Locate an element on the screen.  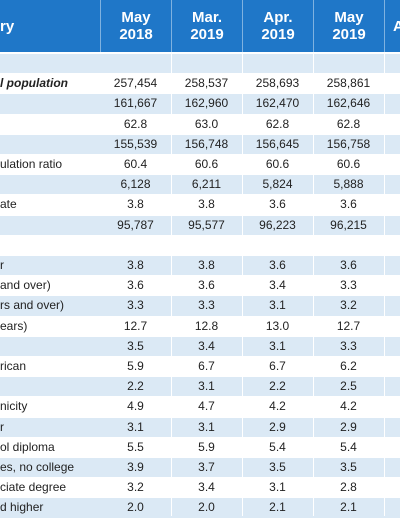
table-row: 155,539 156,748 156,645 156,758 is located at coordinates (200, 144).